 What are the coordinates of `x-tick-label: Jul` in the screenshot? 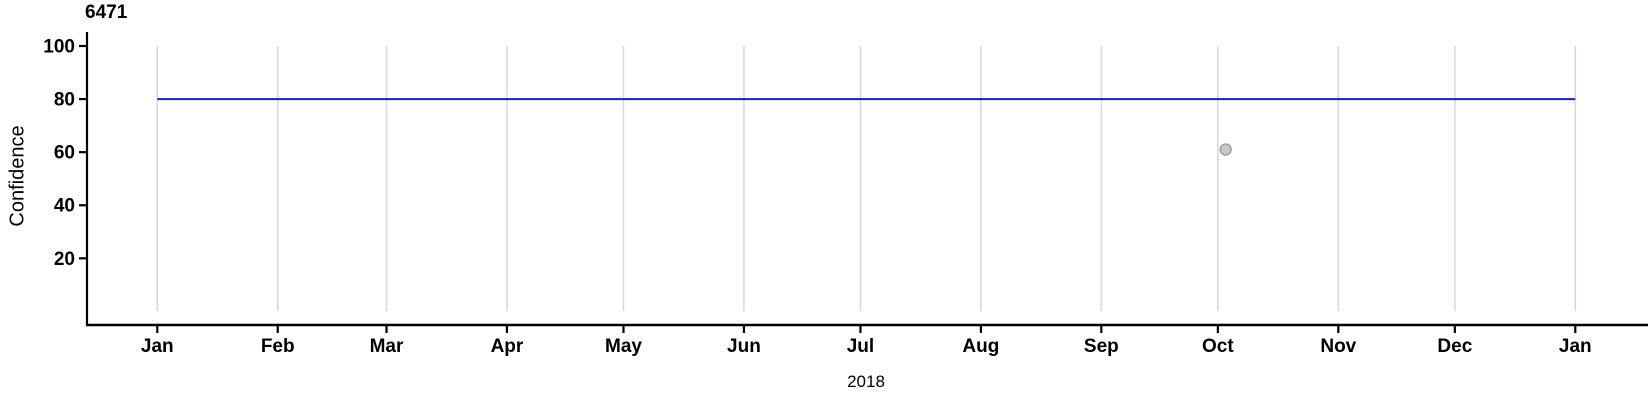 It's located at (860, 346).